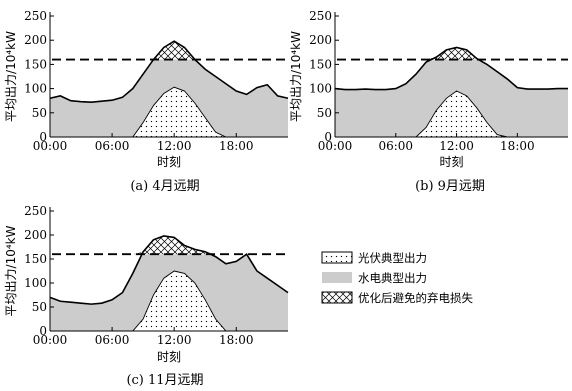  I want to click on legend-swatch-pv, so click(337, 257).